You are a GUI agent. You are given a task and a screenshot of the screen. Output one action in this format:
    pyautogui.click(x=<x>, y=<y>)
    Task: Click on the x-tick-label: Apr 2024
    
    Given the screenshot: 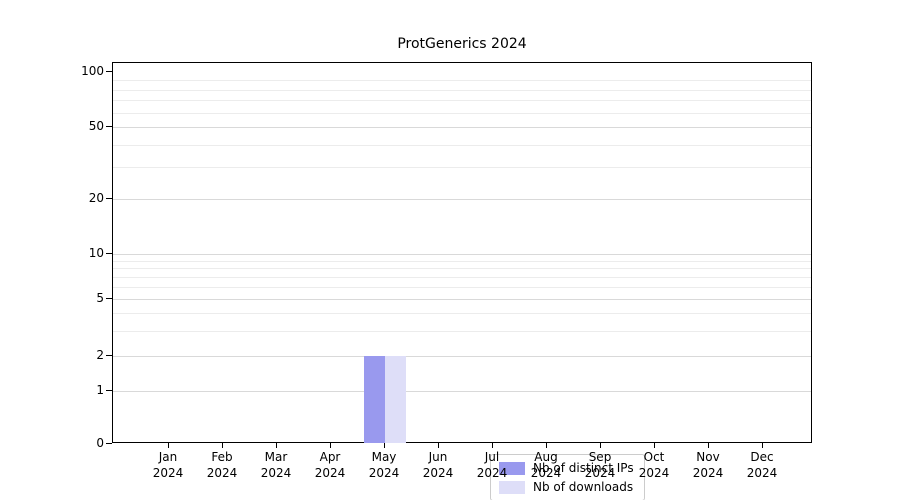 What is the action you would take?
    pyautogui.click(x=330, y=465)
    